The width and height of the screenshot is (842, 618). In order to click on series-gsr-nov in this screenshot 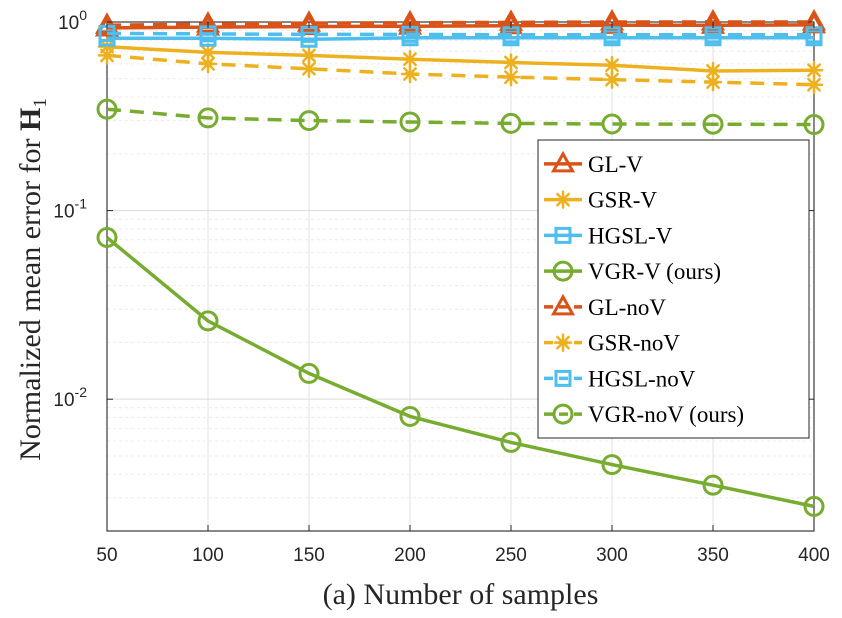, I will do `click(460, 70)`.